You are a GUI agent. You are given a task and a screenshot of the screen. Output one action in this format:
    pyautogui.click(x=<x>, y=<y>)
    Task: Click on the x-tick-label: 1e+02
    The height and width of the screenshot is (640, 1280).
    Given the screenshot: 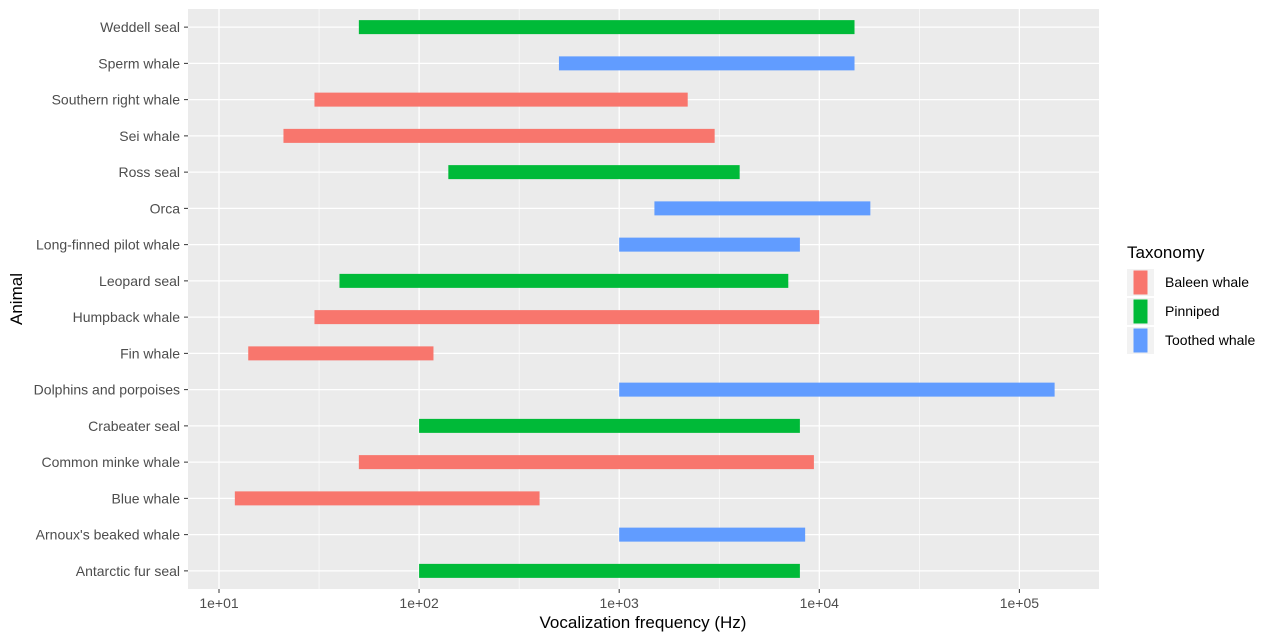 What is the action you would take?
    pyautogui.click(x=419, y=603)
    